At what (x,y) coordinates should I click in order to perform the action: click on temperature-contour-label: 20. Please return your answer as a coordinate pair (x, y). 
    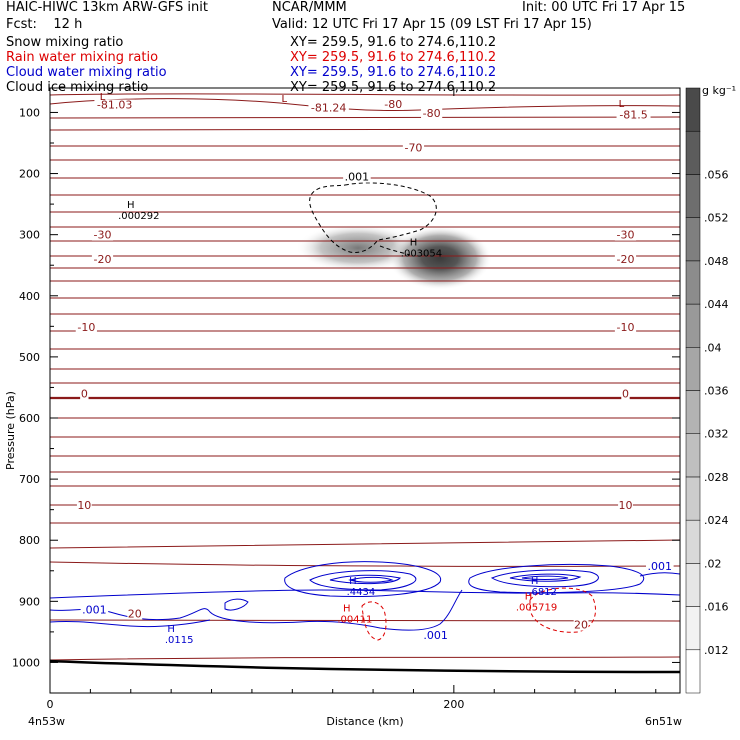
    Looking at the image, I should click on (581, 625).